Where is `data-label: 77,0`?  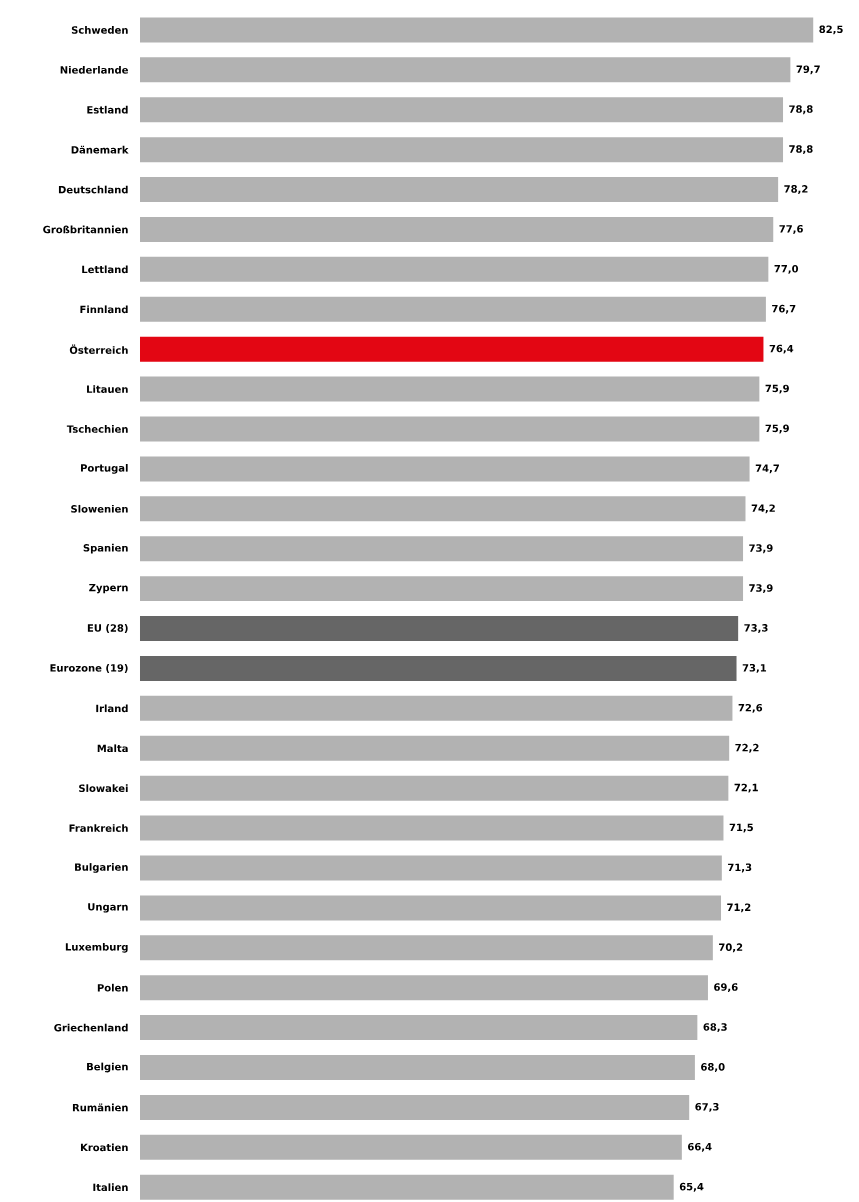
data-label: 77,0 is located at coordinates (786, 269).